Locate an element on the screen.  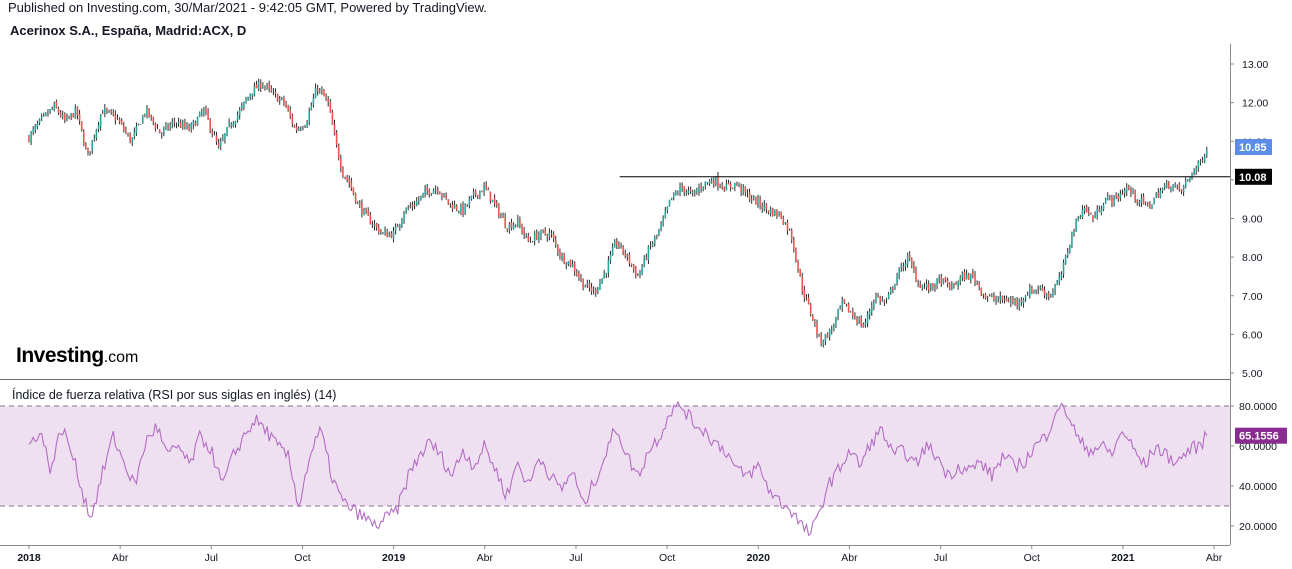
rsi-axis-label: 60.0000 is located at coordinates (1258, 447).